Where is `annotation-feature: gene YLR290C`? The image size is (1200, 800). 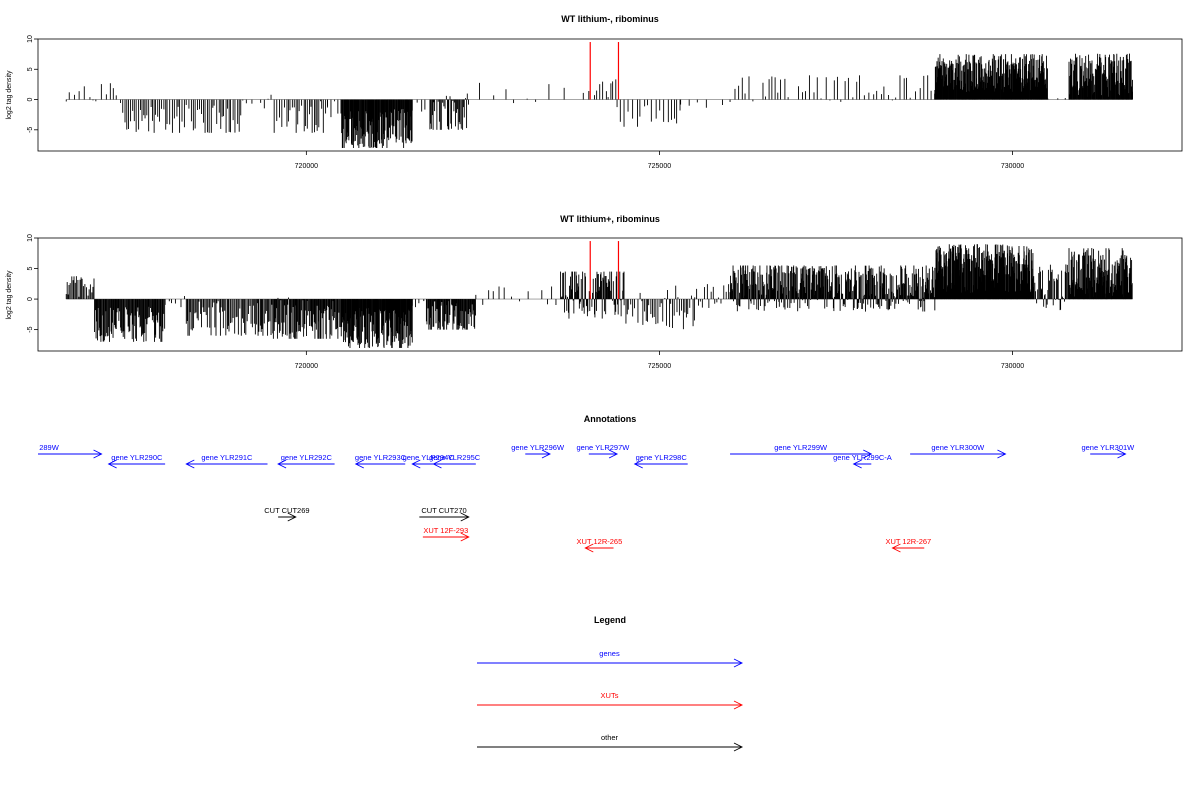
annotation-feature: gene YLR290C is located at coordinates (136, 461).